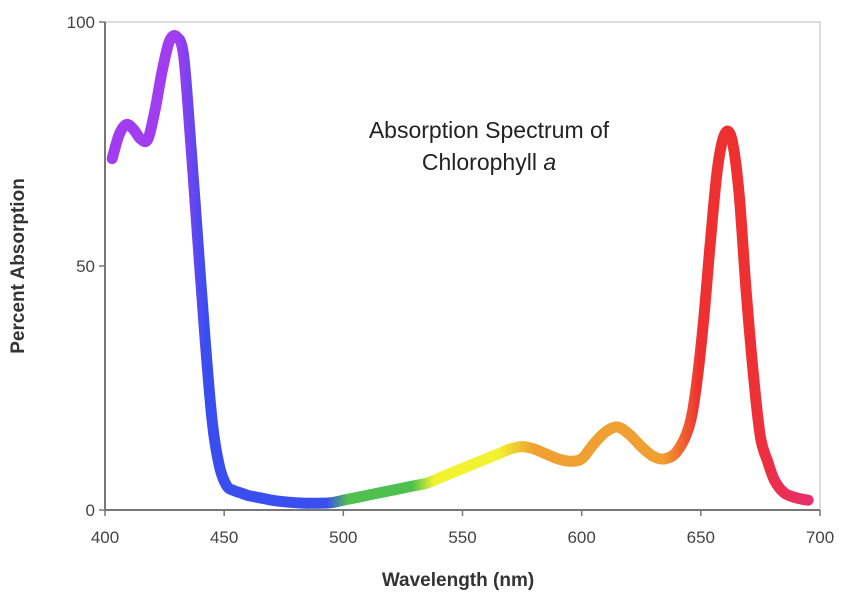 The image size is (852, 612). I want to click on chart-title-line2: Chlorophyll a, so click(489, 162).